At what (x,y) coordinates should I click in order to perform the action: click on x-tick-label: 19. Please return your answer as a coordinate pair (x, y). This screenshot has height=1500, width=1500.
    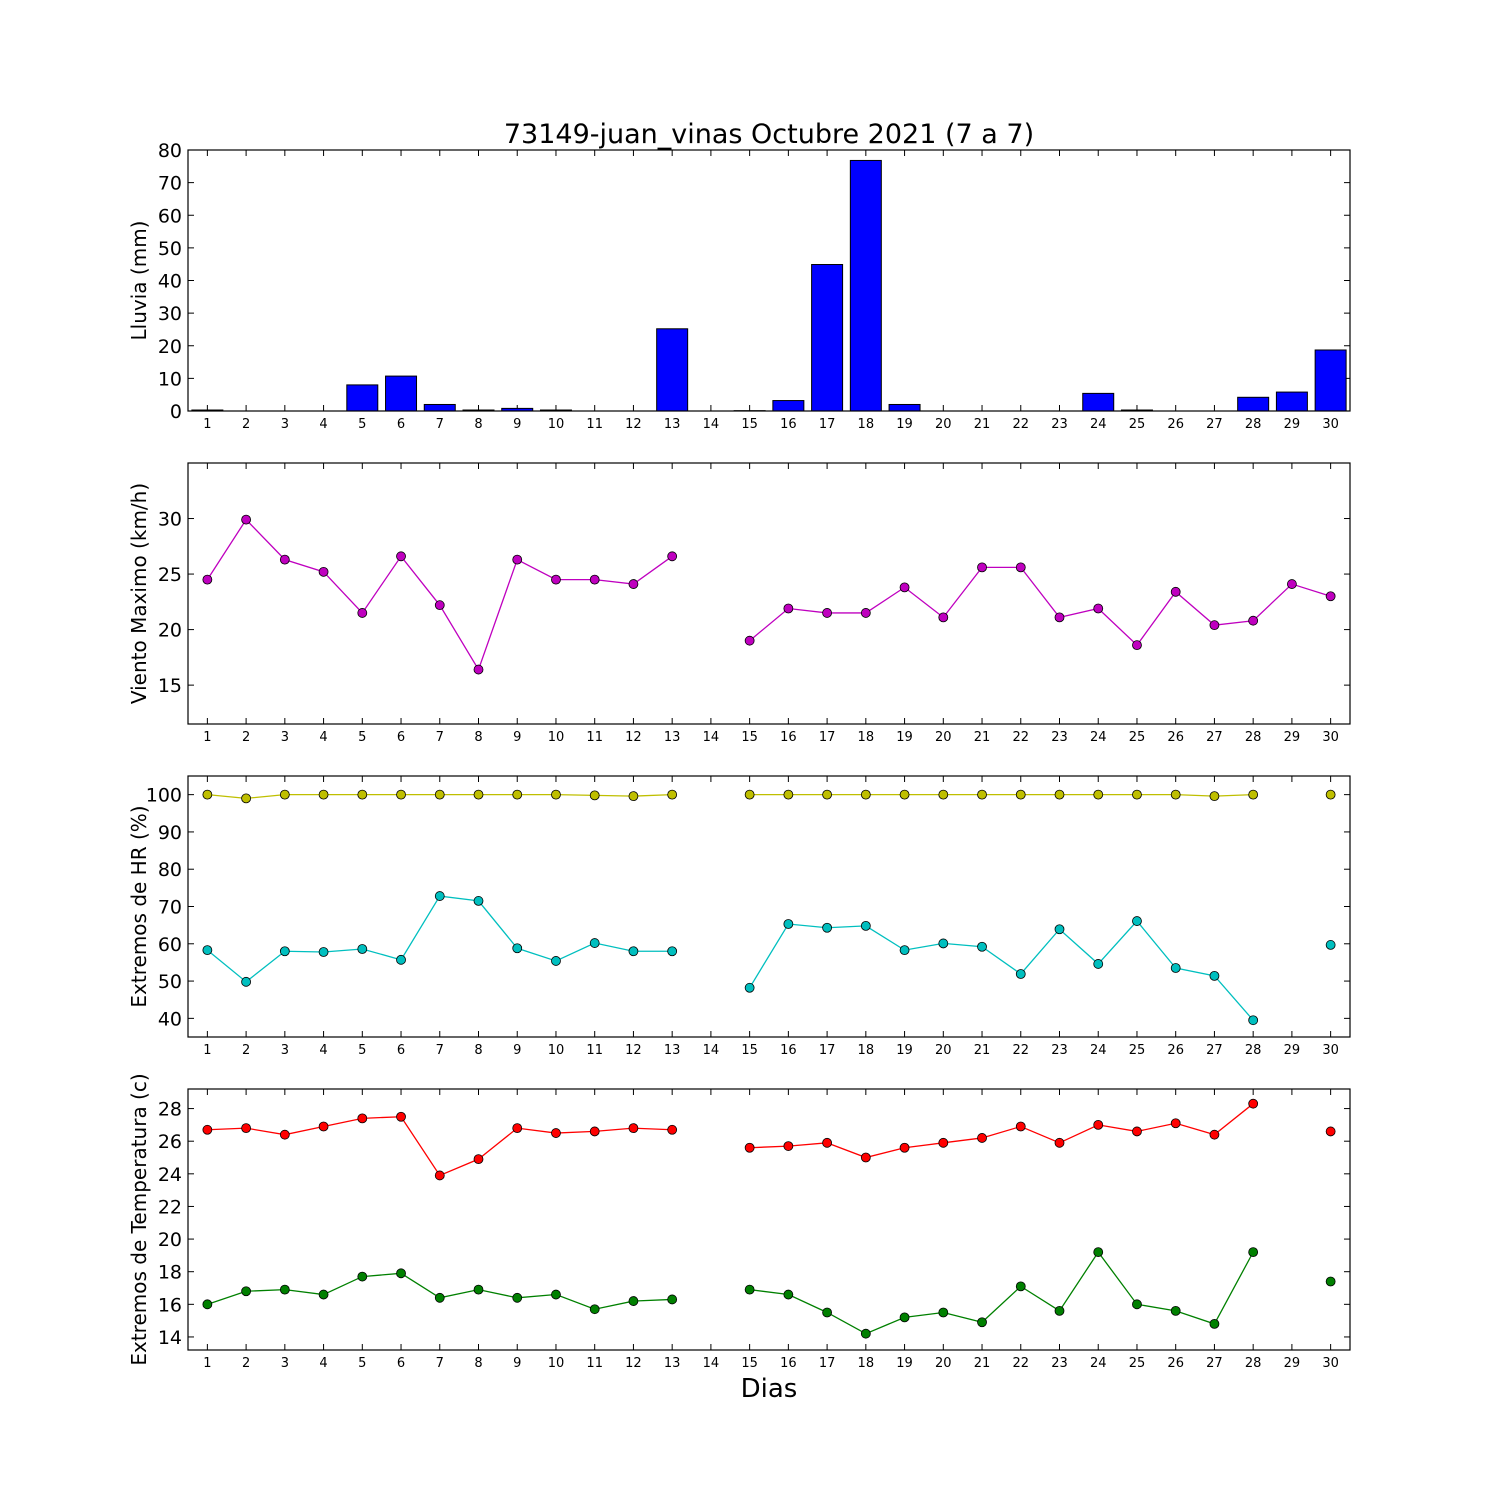
    Looking at the image, I should click on (904, 1363).